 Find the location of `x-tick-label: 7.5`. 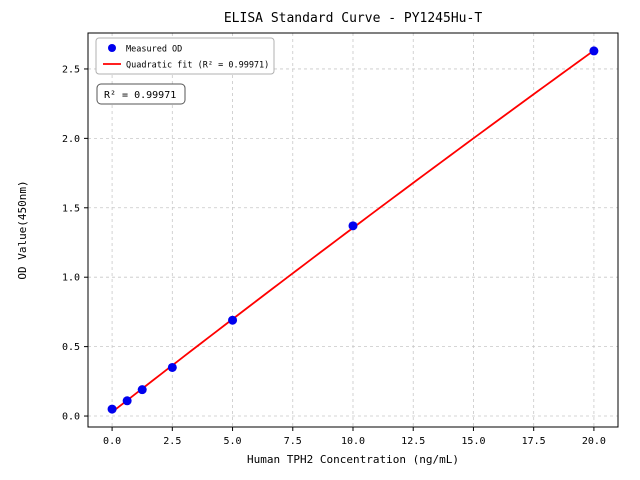

x-tick-label: 7.5 is located at coordinates (293, 441).